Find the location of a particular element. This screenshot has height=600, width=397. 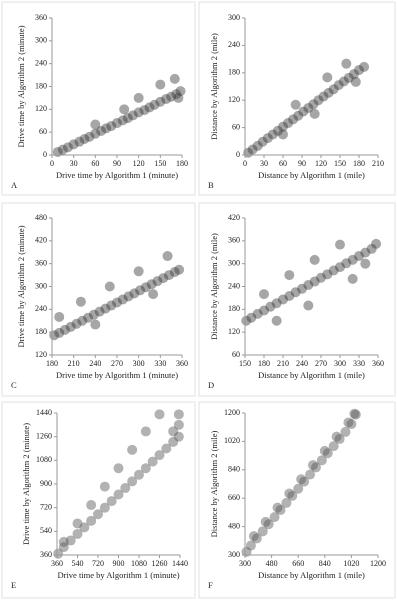

y-tick-label: 1020 is located at coordinates (232, 440).